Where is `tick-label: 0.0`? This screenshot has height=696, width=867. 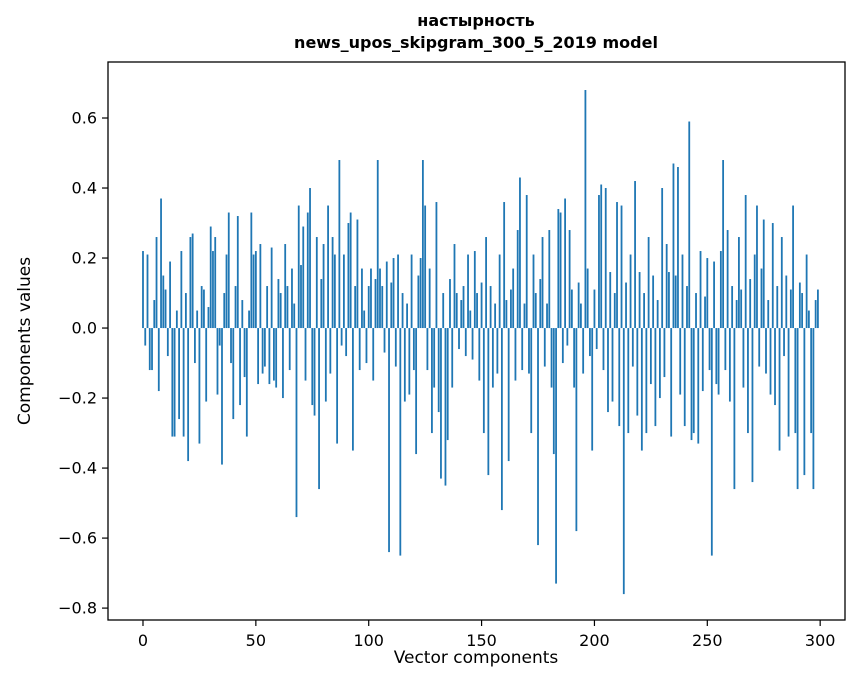
tick-label: 0.0 is located at coordinates (84, 328).